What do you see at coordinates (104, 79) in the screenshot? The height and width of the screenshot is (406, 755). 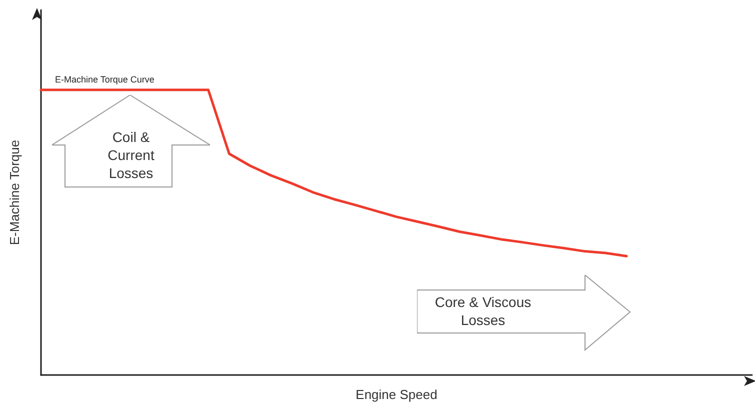 I see `series-label: E-Machine Torque Curve` at bounding box center [104, 79].